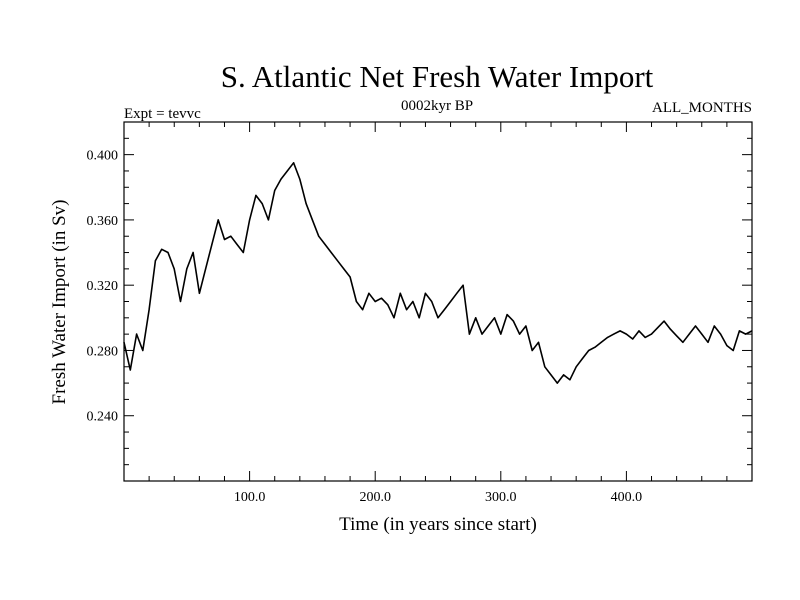 This screenshot has width=800, height=600. I want to click on y-tick-label: 0.360, so click(103, 221).